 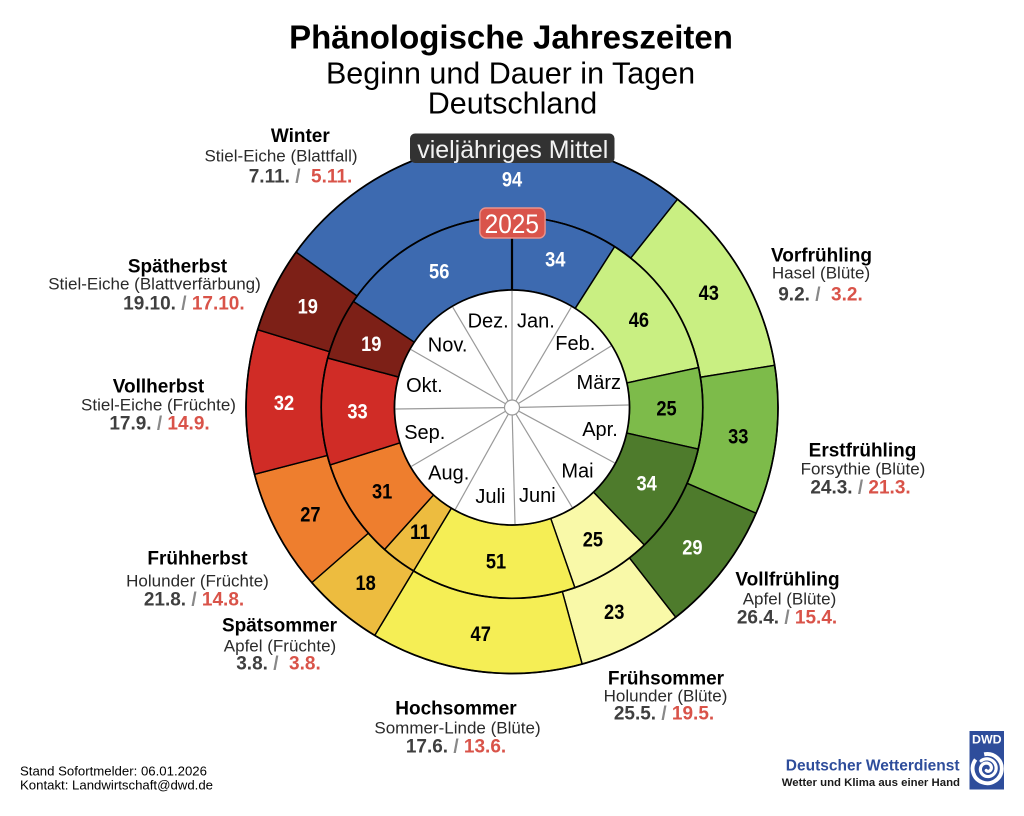 What do you see at coordinates (116, 785) in the screenshot?
I see `svg-text: Kontakt: Landwirtschaft@dwd.de` at bounding box center [116, 785].